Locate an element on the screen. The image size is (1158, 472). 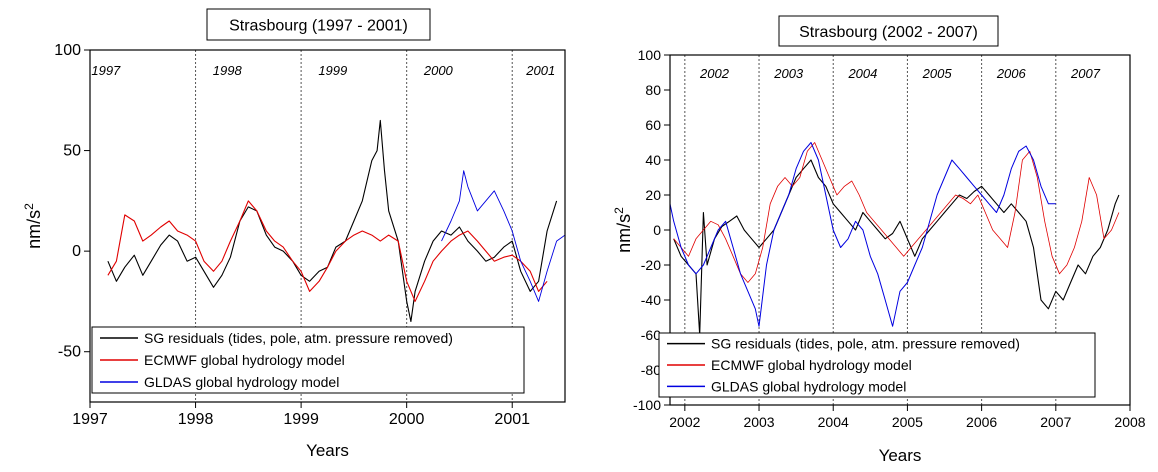
year-label: 2005 is located at coordinates (937, 73).